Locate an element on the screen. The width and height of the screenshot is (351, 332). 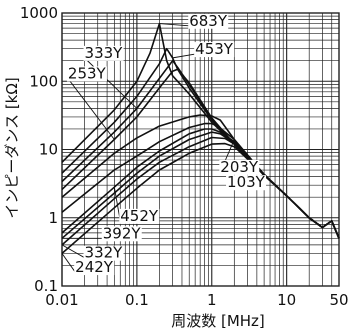
x-tick-label: 50 is located at coordinates (338, 300).